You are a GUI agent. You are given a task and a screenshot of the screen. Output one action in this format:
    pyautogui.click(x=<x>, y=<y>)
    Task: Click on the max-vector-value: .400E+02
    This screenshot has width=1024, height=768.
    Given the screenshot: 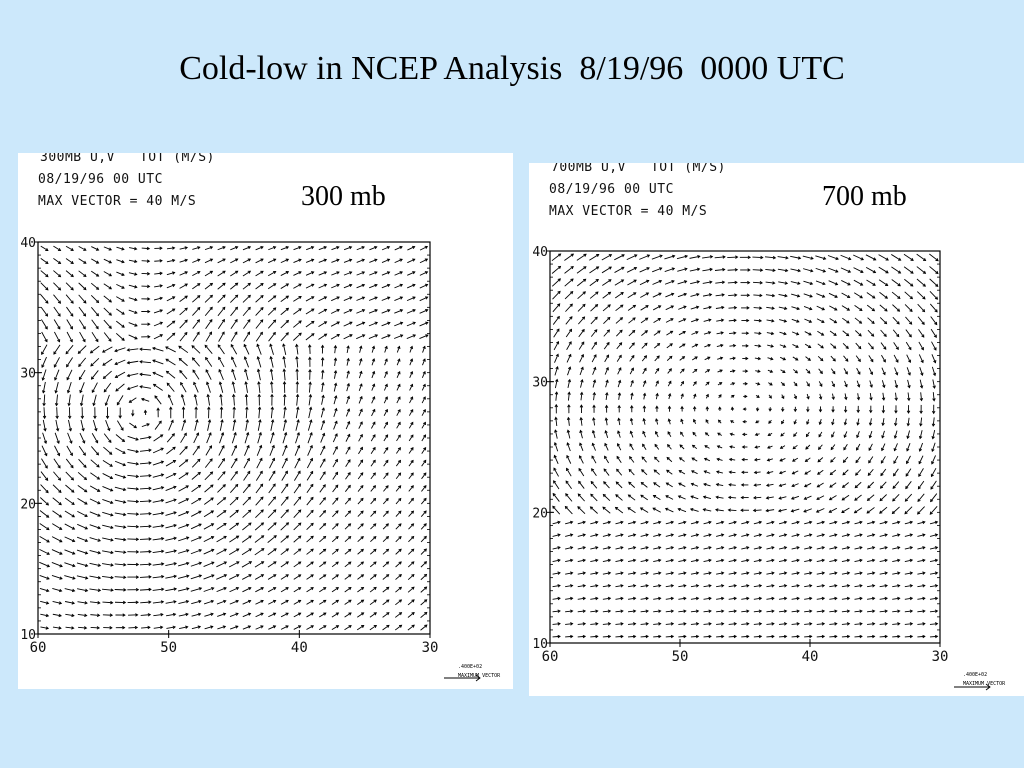 What is the action you would take?
    pyautogui.click(x=975, y=675)
    